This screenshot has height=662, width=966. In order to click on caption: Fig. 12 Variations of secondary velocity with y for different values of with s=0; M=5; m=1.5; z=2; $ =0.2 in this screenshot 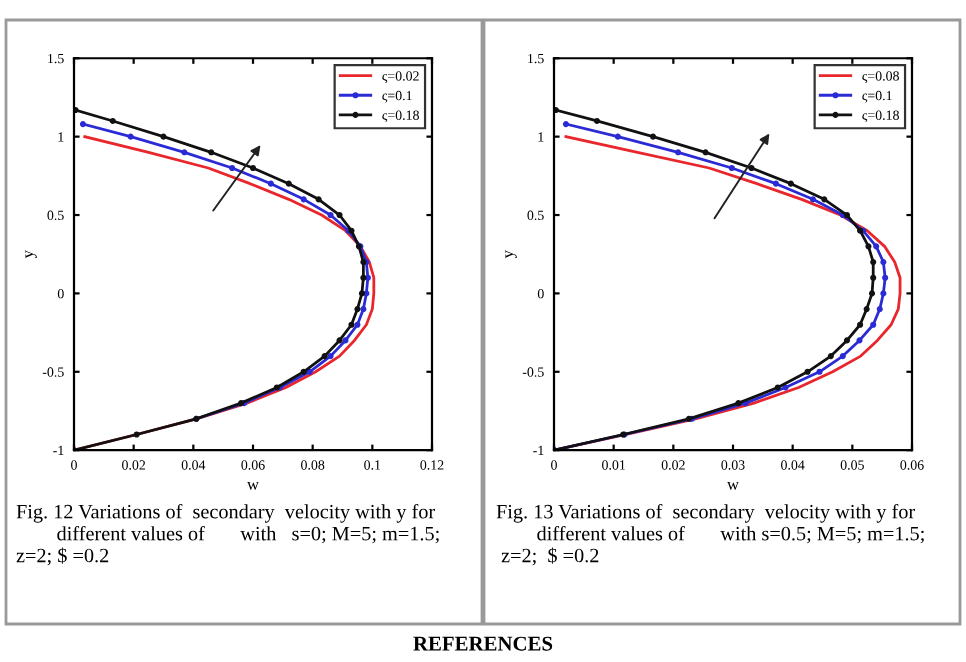, I will do `click(227, 535)`.